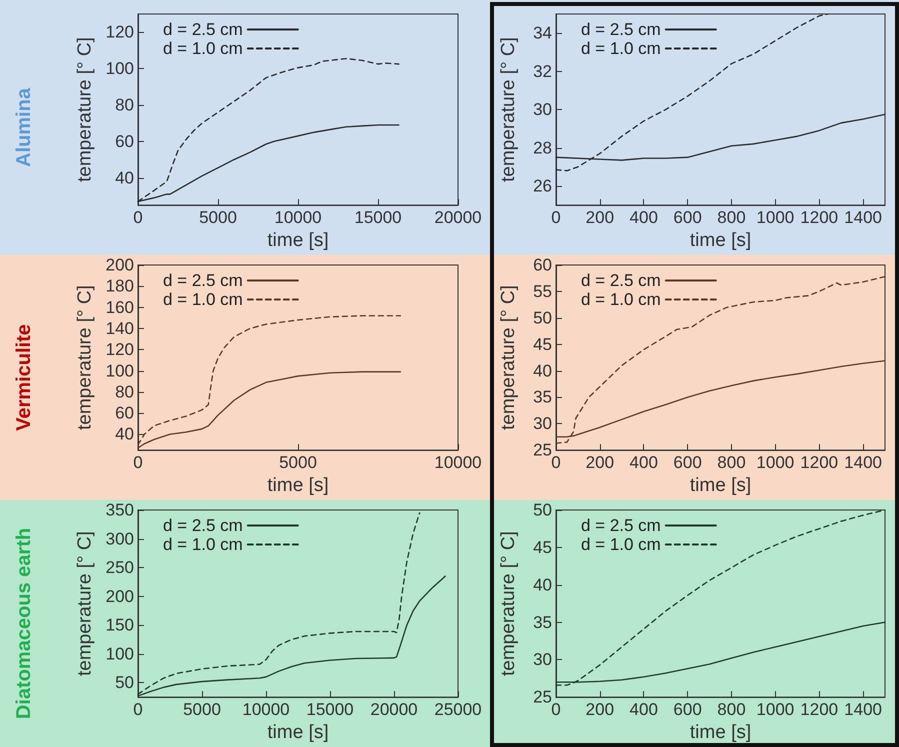 The width and height of the screenshot is (899, 747). I want to click on x-tick-label: 25000, so click(458, 710).